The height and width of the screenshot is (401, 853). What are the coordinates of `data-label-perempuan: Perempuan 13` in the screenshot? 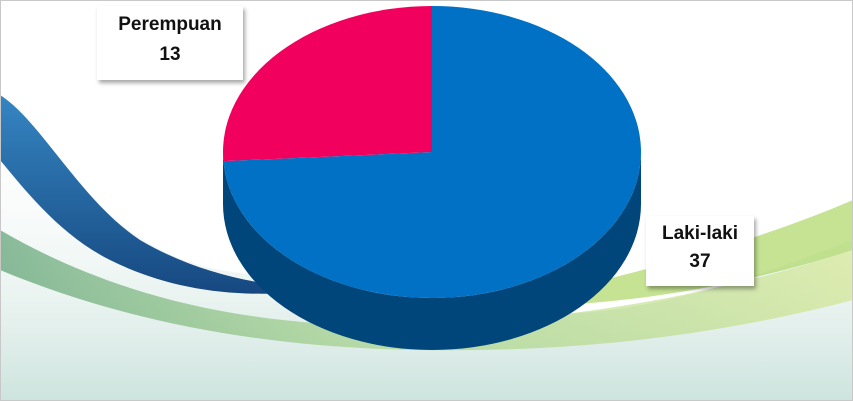 It's located at (170, 43).